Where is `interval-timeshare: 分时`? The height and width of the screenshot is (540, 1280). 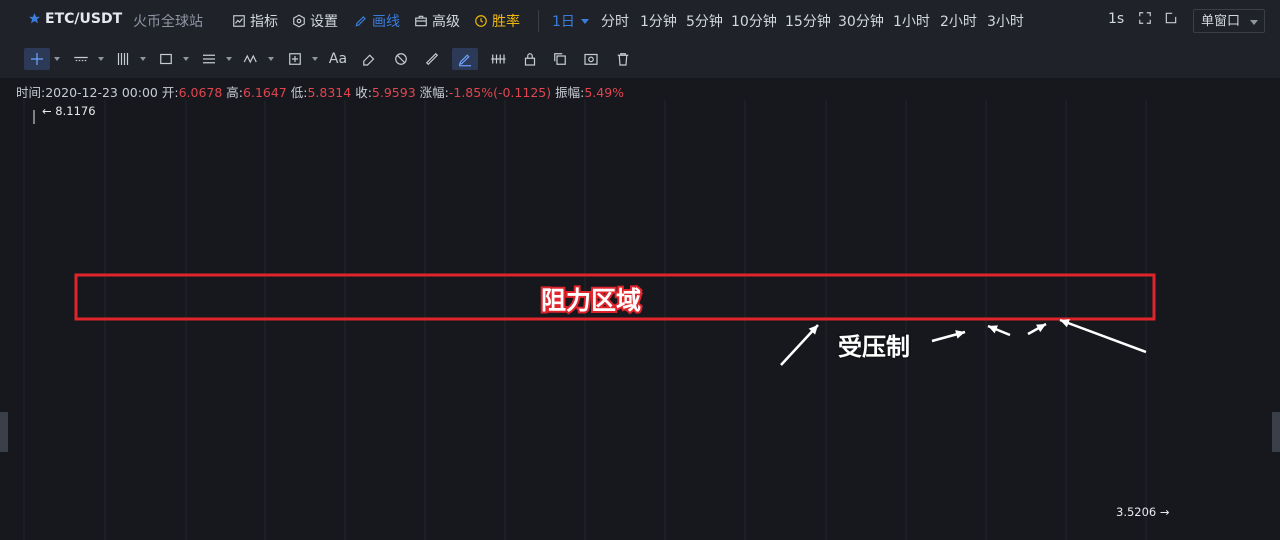
interval-timeshare: 分时 is located at coordinates (615, 21).